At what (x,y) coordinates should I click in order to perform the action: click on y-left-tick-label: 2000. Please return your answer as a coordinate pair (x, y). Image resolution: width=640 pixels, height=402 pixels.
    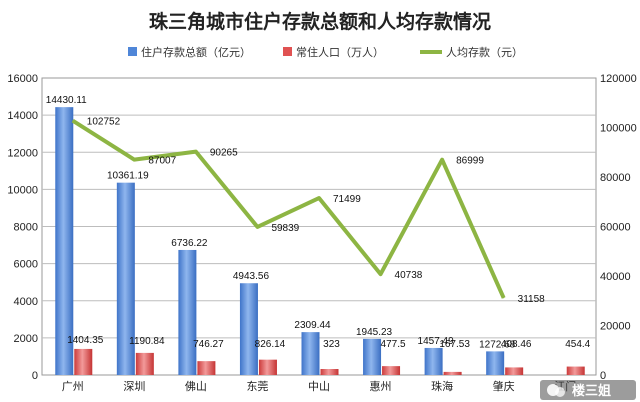
    Looking at the image, I should click on (26, 339).